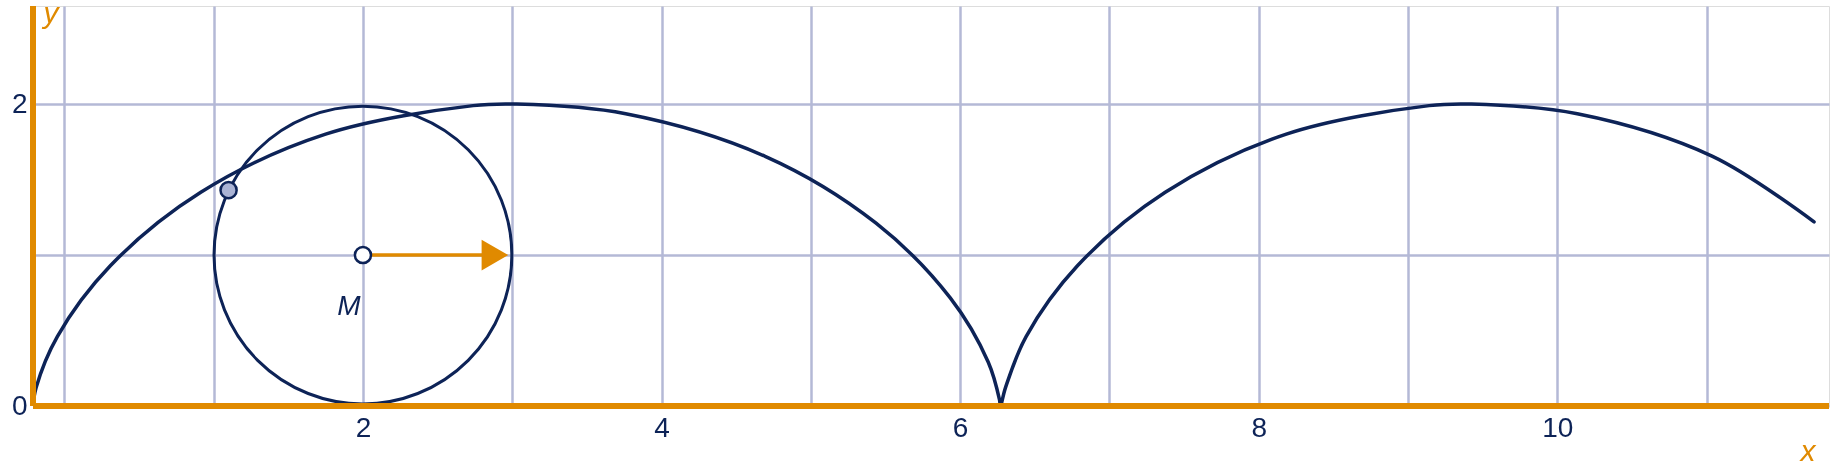 The image size is (1839, 462). What do you see at coordinates (349, 306) in the screenshot?
I see `series-label: M` at bounding box center [349, 306].